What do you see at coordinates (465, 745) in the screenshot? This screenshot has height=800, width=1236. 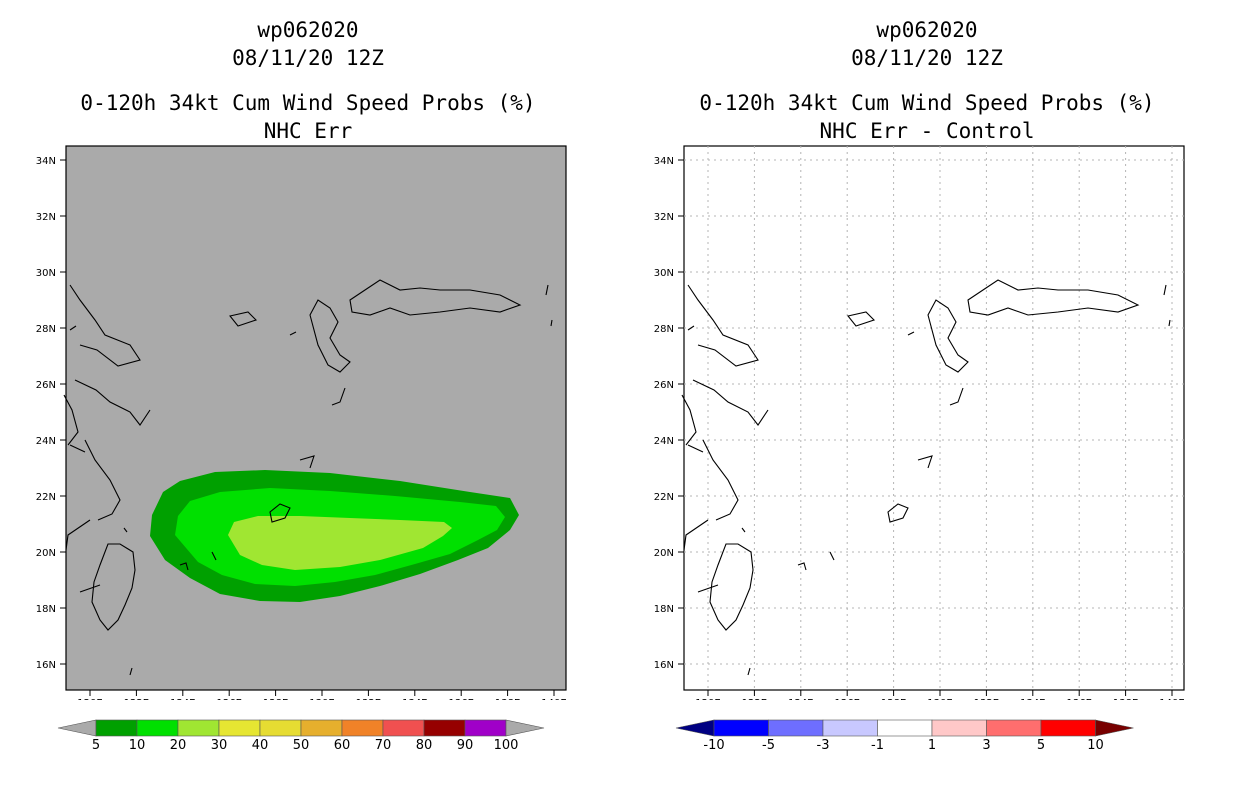 I see `colorbar-label: 90` at bounding box center [465, 745].